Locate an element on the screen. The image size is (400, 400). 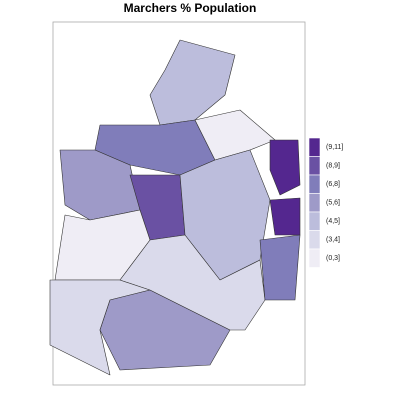
legend-label: (8,9] is located at coordinates (333, 166).